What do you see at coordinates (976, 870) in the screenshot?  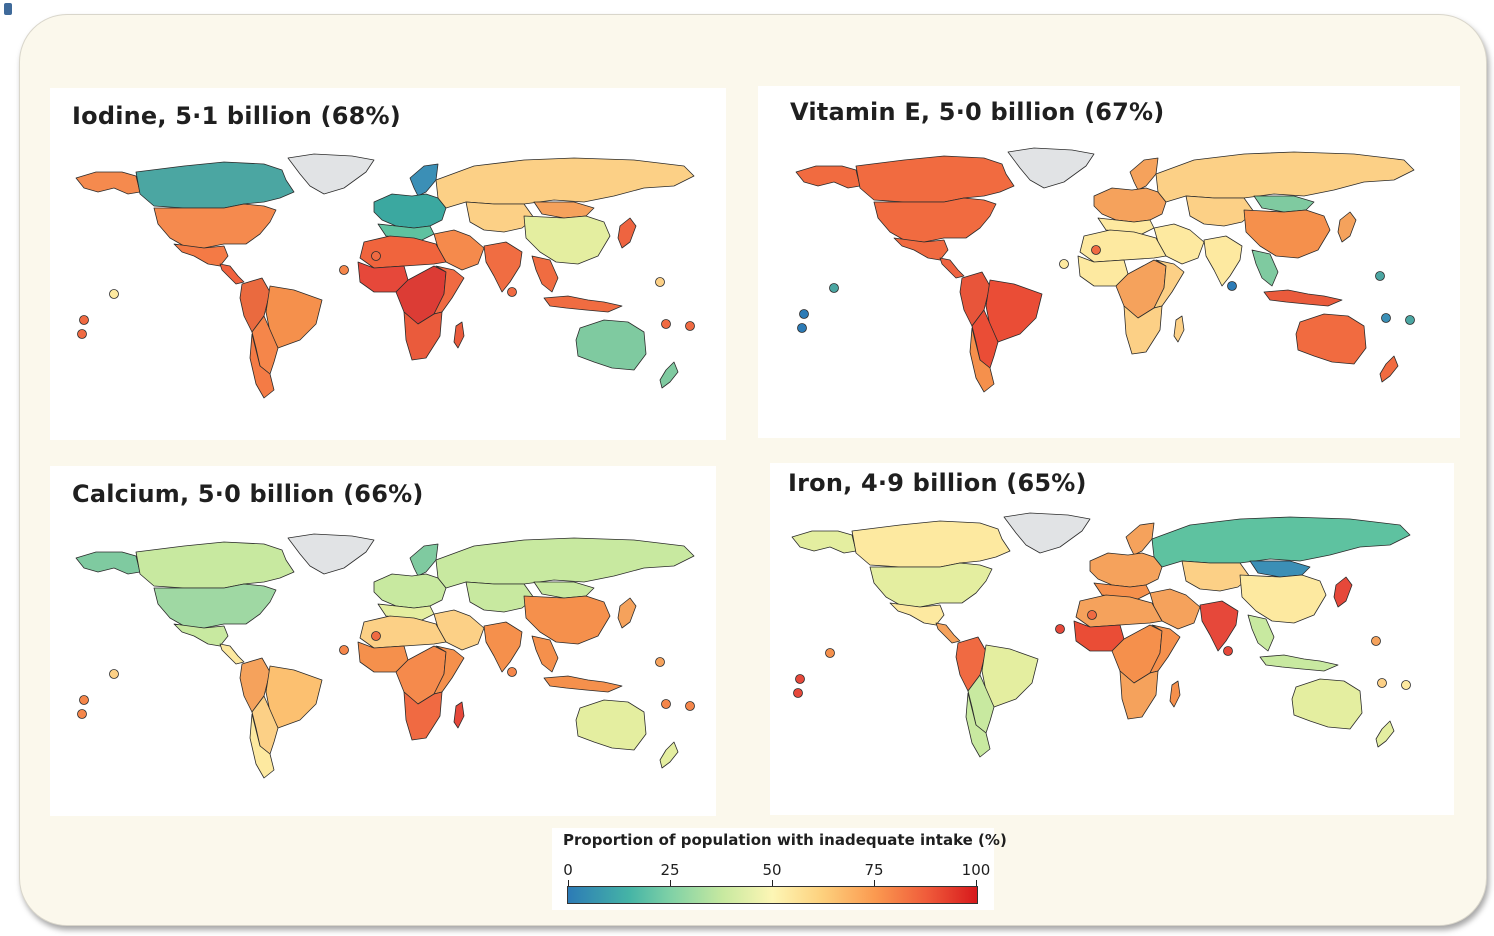 I see `legend-tick-label: 100` at bounding box center [976, 870].